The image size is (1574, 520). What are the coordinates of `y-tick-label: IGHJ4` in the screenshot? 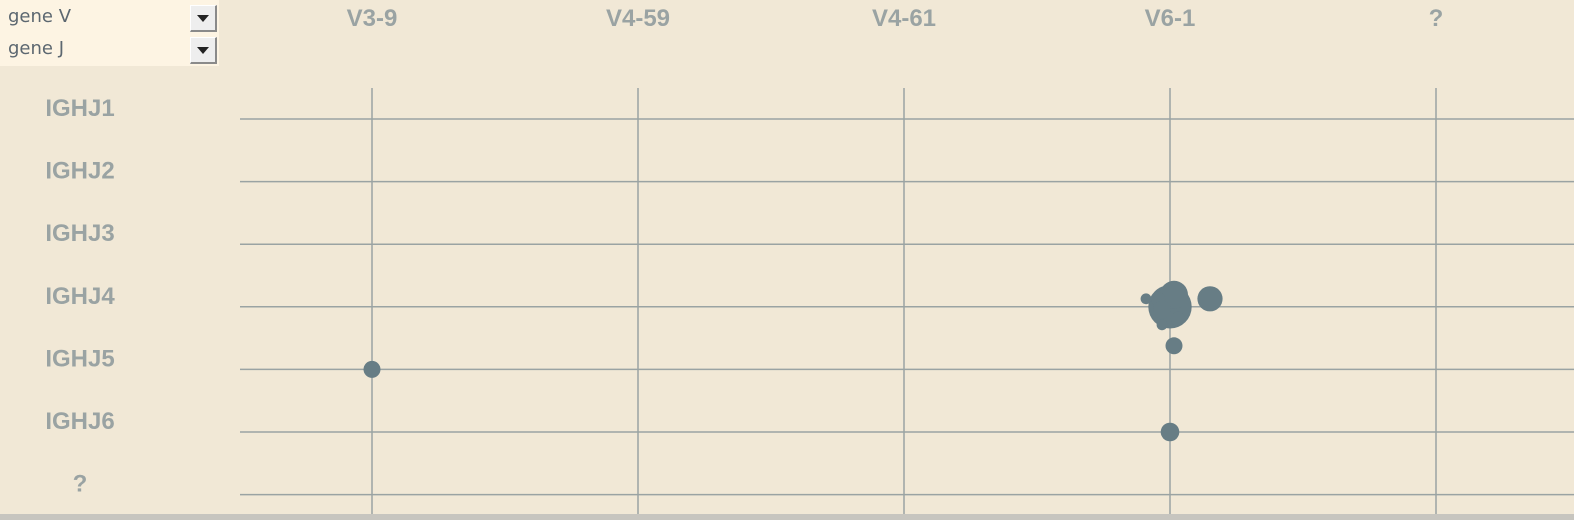 It's located at (80, 296).